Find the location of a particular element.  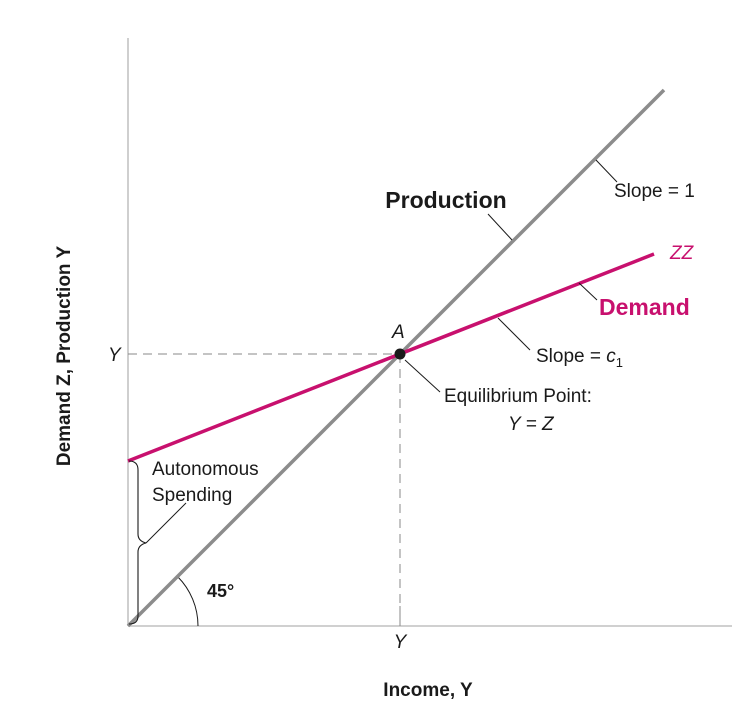

angle-arc is located at coordinates (188, 601).